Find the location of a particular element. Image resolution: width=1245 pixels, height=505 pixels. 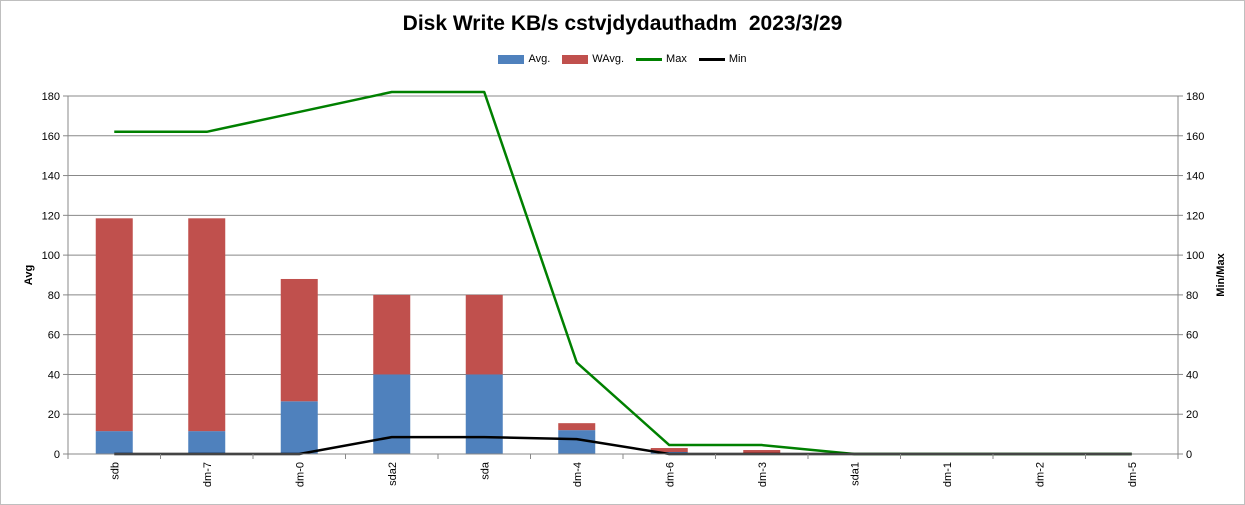

bar-avg-sda2 is located at coordinates (392, 414).